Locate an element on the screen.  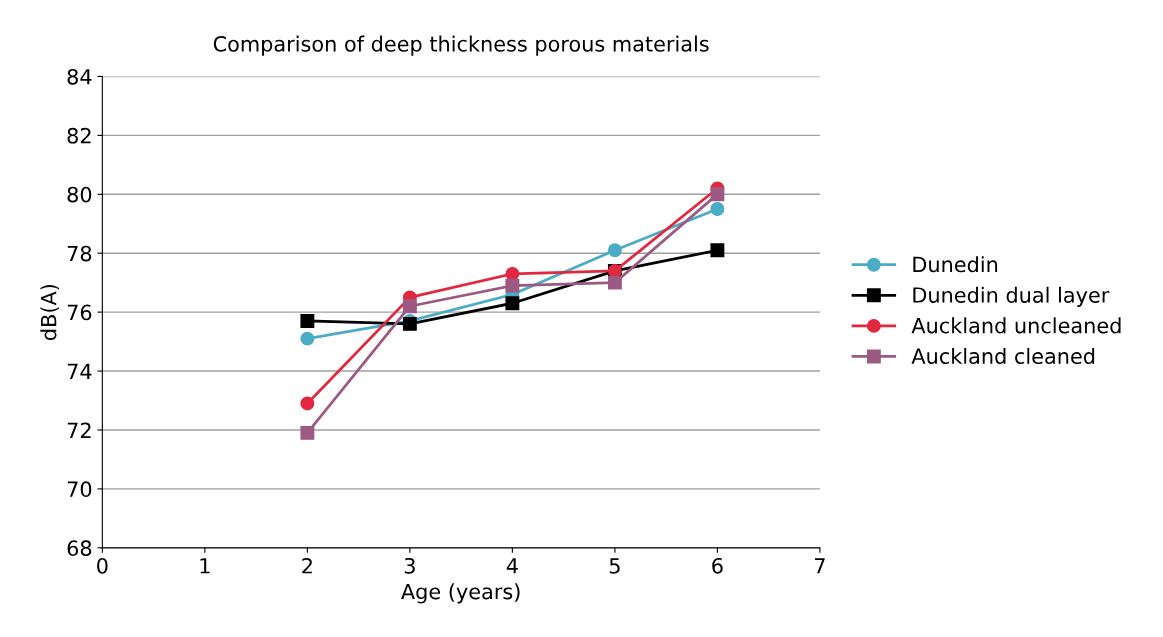
chart-title: Comparison of deep thickness porous materials is located at coordinates (461, 45).